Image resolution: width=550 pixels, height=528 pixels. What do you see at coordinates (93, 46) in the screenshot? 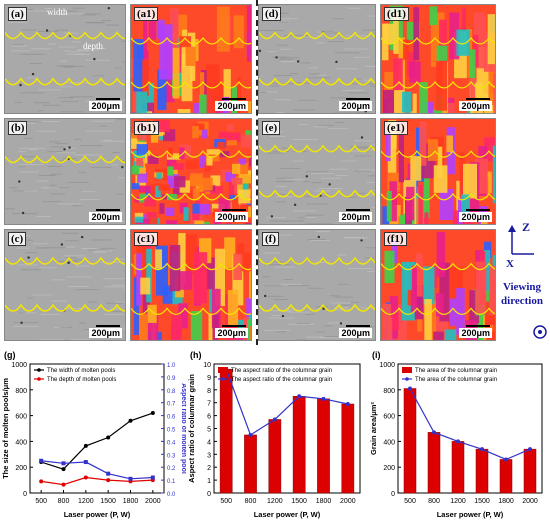
I see `depth-annotation: depth` at bounding box center [93, 46].